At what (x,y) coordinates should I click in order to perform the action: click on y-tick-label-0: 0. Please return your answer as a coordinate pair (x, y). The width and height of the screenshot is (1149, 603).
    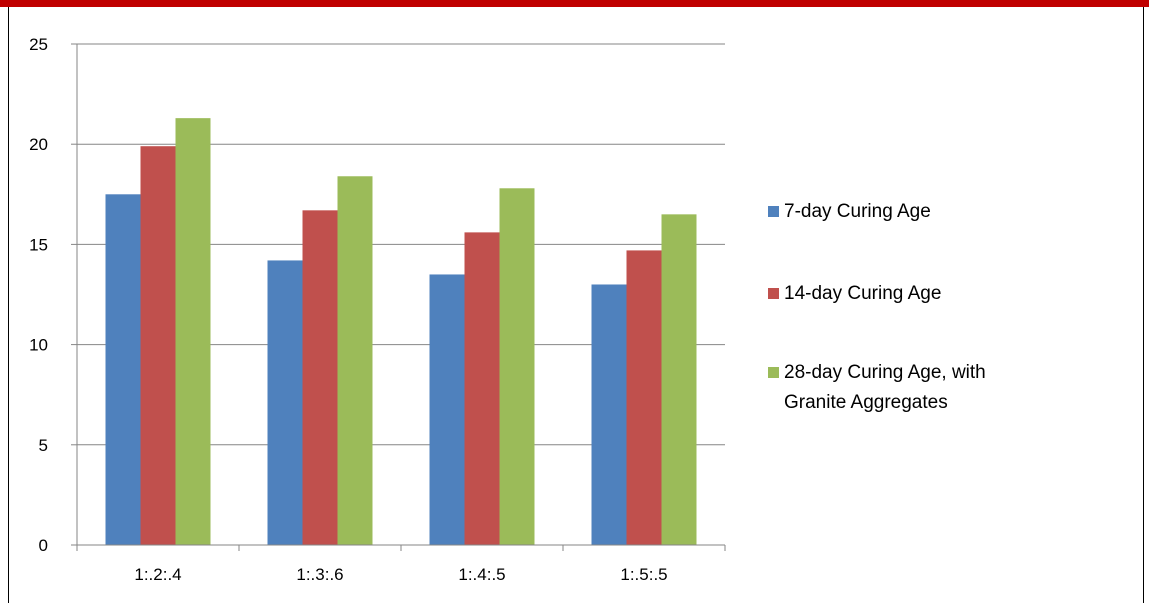
    Looking at the image, I should click on (43, 545).